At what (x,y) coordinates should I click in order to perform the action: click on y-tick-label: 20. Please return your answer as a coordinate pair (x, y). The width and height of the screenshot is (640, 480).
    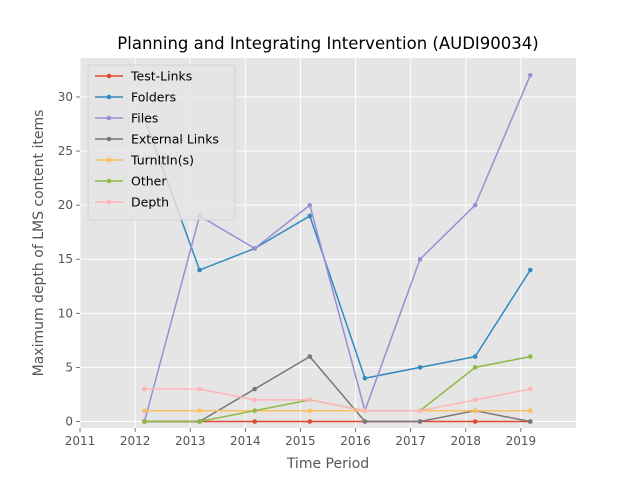
    Looking at the image, I should click on (65, 205).